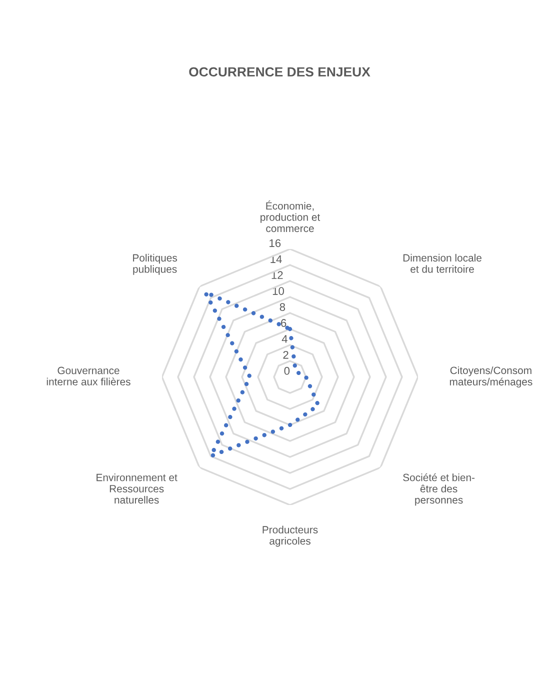  I want to click on spoke-label: Dimension locale et du territoire, so click(442, 263).